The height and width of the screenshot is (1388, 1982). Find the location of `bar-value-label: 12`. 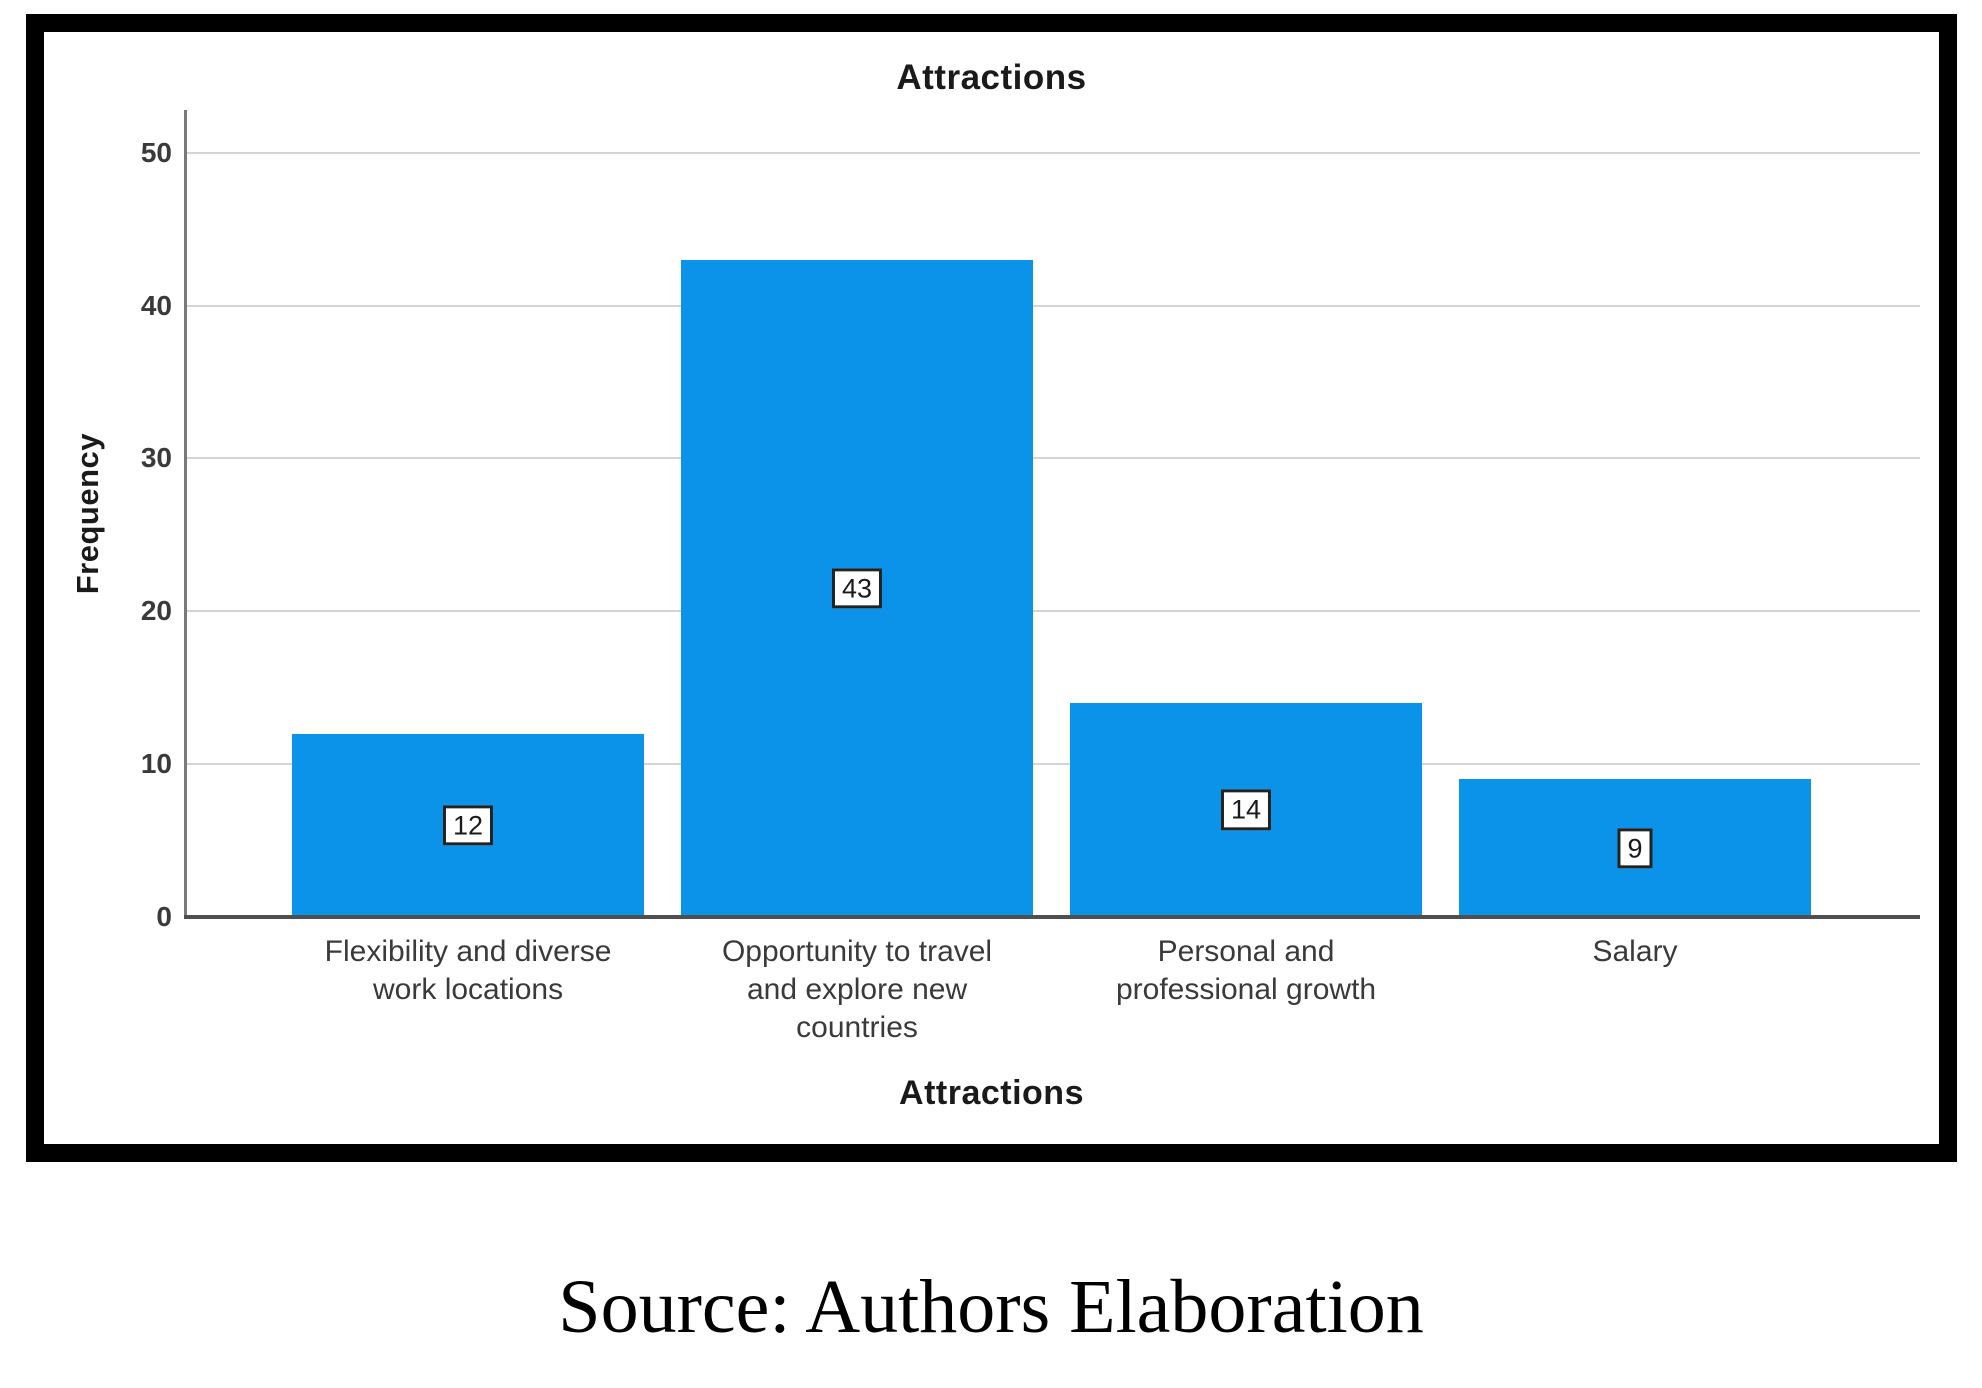

bar-value-label: 12 is located at coordinates (468, 825).